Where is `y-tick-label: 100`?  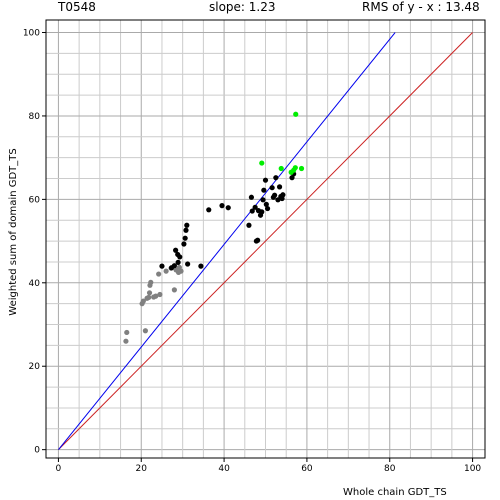
y-tick-label: 100 is located at coordinates (31, 34).